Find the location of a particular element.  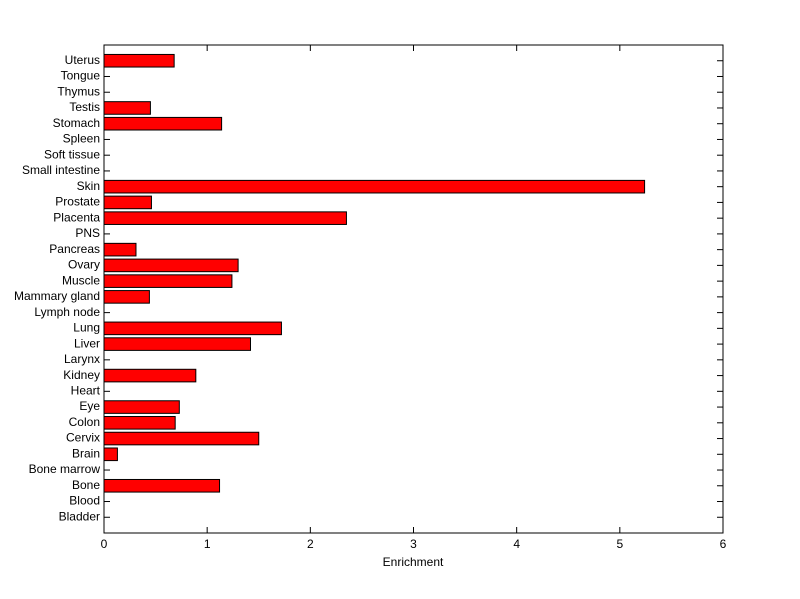

y-tick-label: Kidney is located at coordinates (81, 375).